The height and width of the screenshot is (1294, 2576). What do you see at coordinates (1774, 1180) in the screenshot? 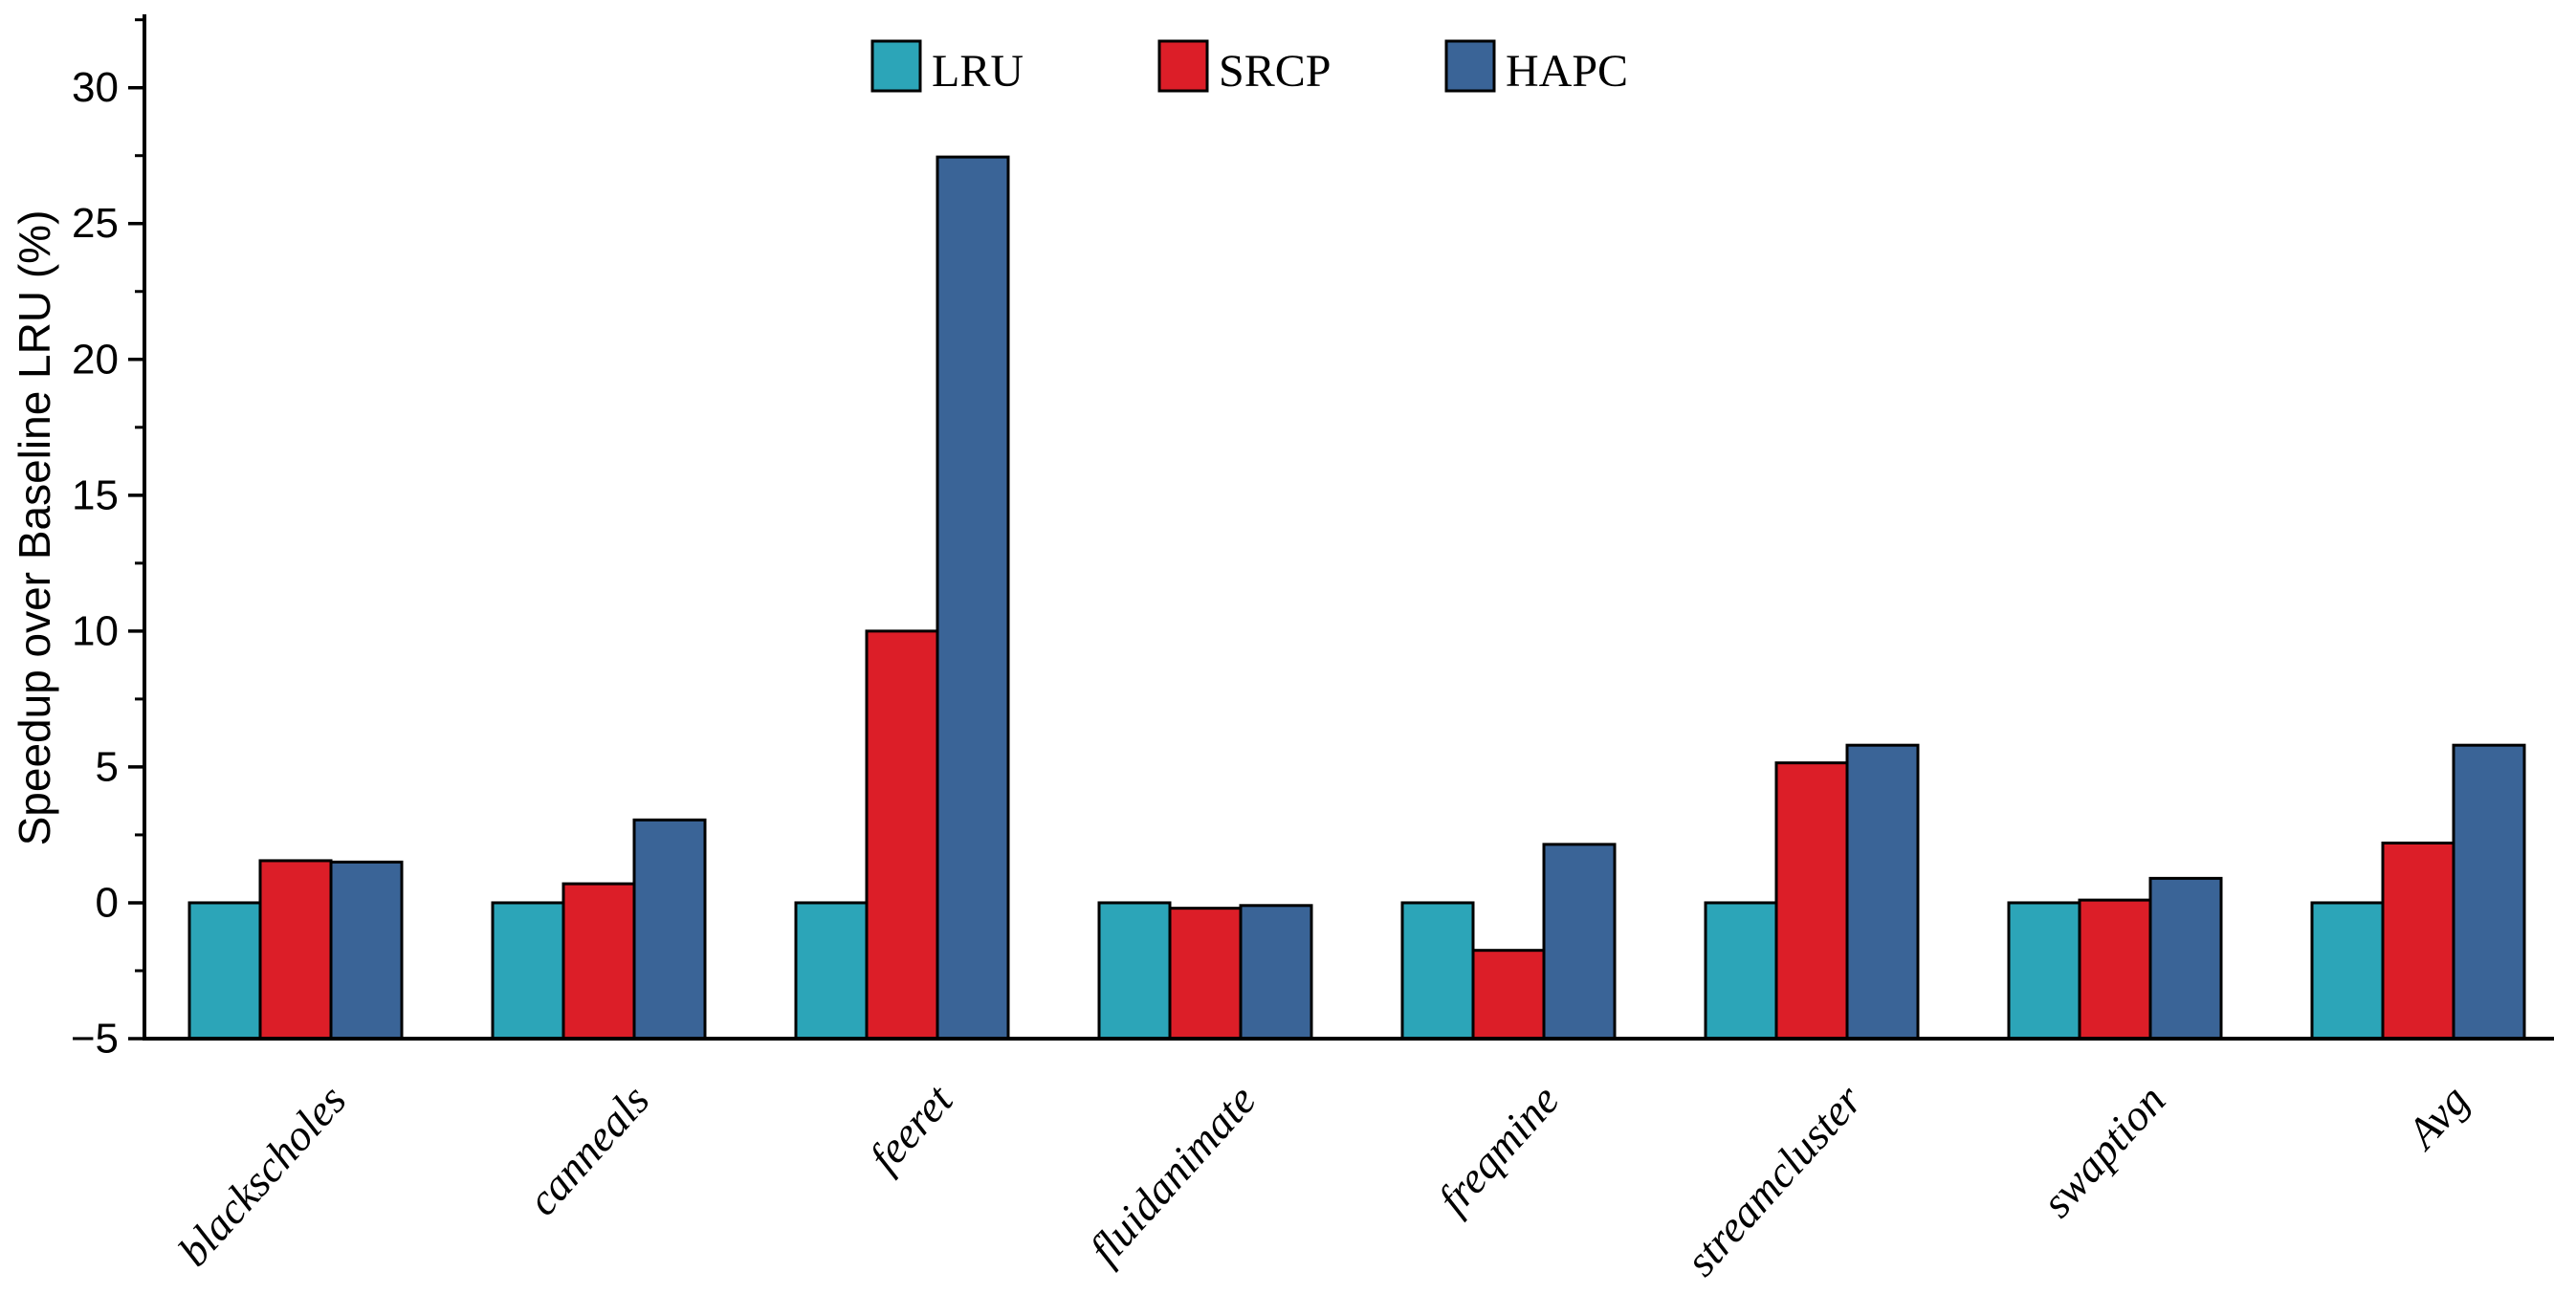
I see `x-category-label-streamcluster: streamcluster` at bounding box center [1774, 1180].